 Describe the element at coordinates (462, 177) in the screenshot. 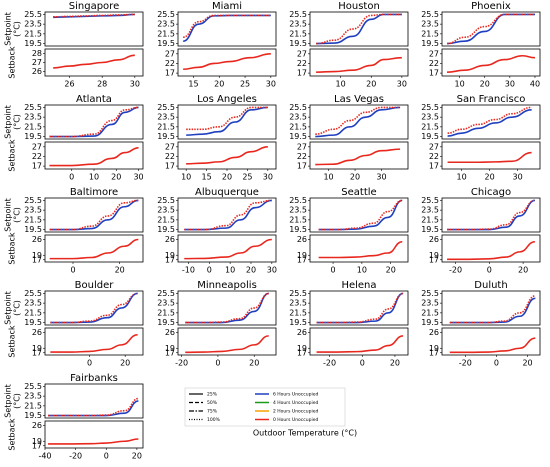

I see `x-tick-label: 10` at that location.